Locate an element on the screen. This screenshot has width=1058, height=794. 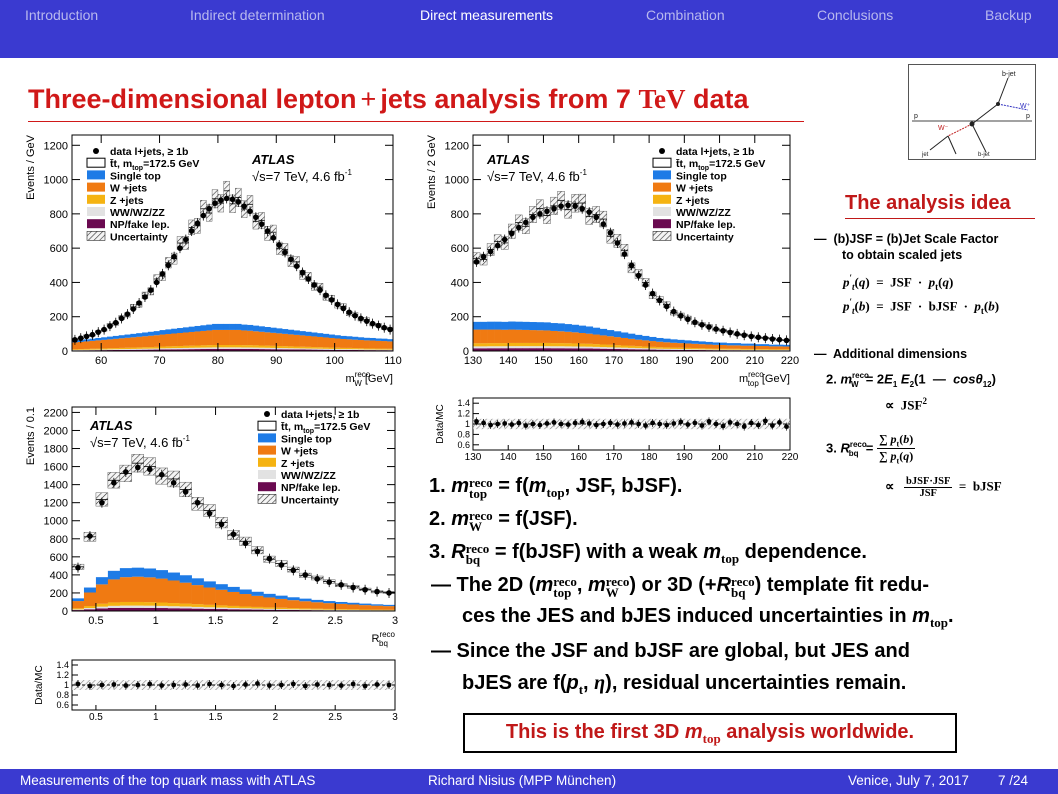
ratio-x-tick-label: 140 is located at coordinates (508, 457).